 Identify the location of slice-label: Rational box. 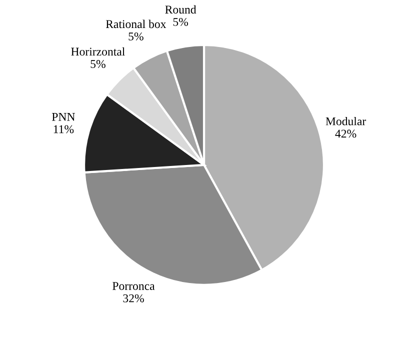
(136, 24).